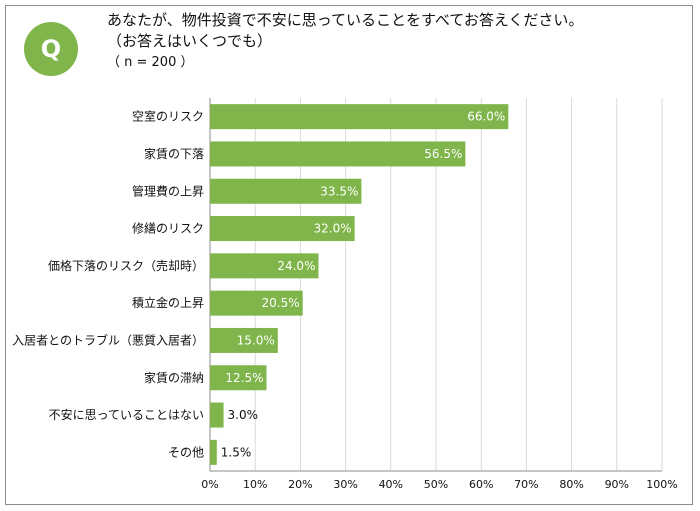 The image size is (700, 511). Describe the element at coordinates (339, 191) in the screenshot. I see `value-label: 33.5%` at that location.